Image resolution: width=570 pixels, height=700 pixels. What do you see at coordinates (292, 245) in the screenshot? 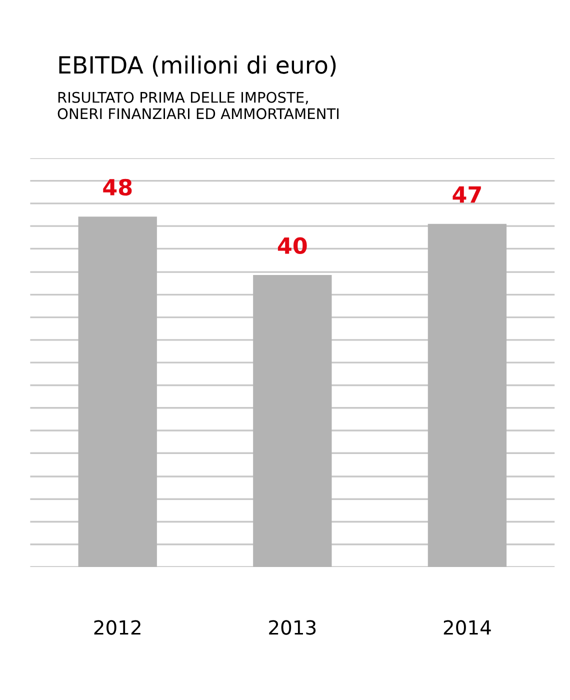
I see `data-label: 40` at bounding box center [292, 245].